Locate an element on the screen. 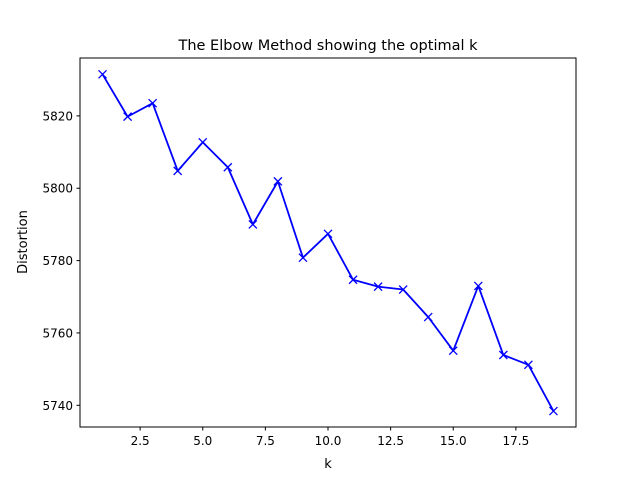  x-tick-label: 17.5 is located at coordinates (516, 441).